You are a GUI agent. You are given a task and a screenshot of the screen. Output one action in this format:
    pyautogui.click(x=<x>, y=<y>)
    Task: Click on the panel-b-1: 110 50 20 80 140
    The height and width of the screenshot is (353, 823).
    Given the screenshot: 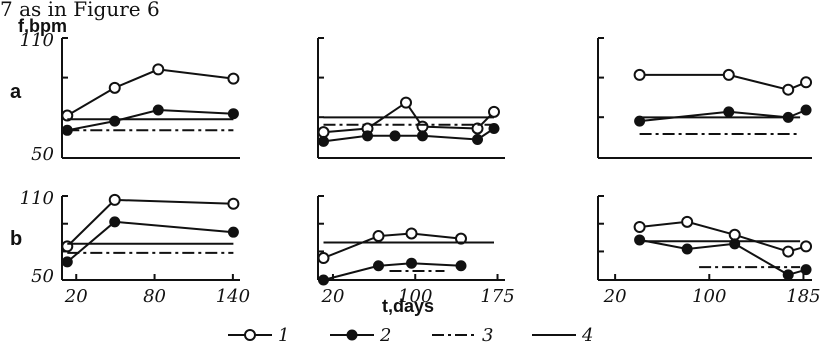 What is the action you would take?
    pyautogui.click(x=135, y=247)
    